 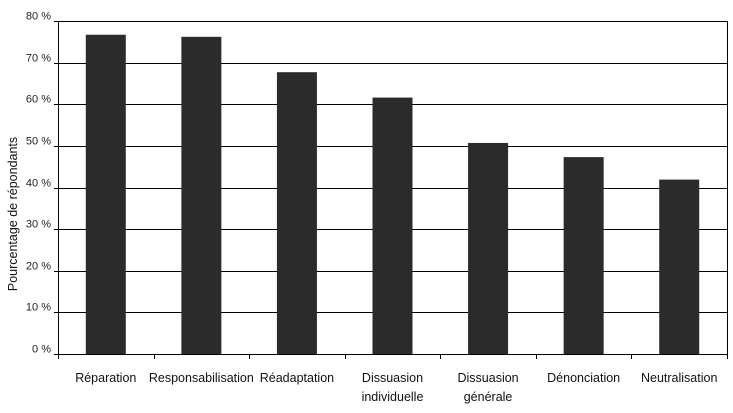 I want to click on category-label-line: Dénonciation, so click(x=583, y=378).